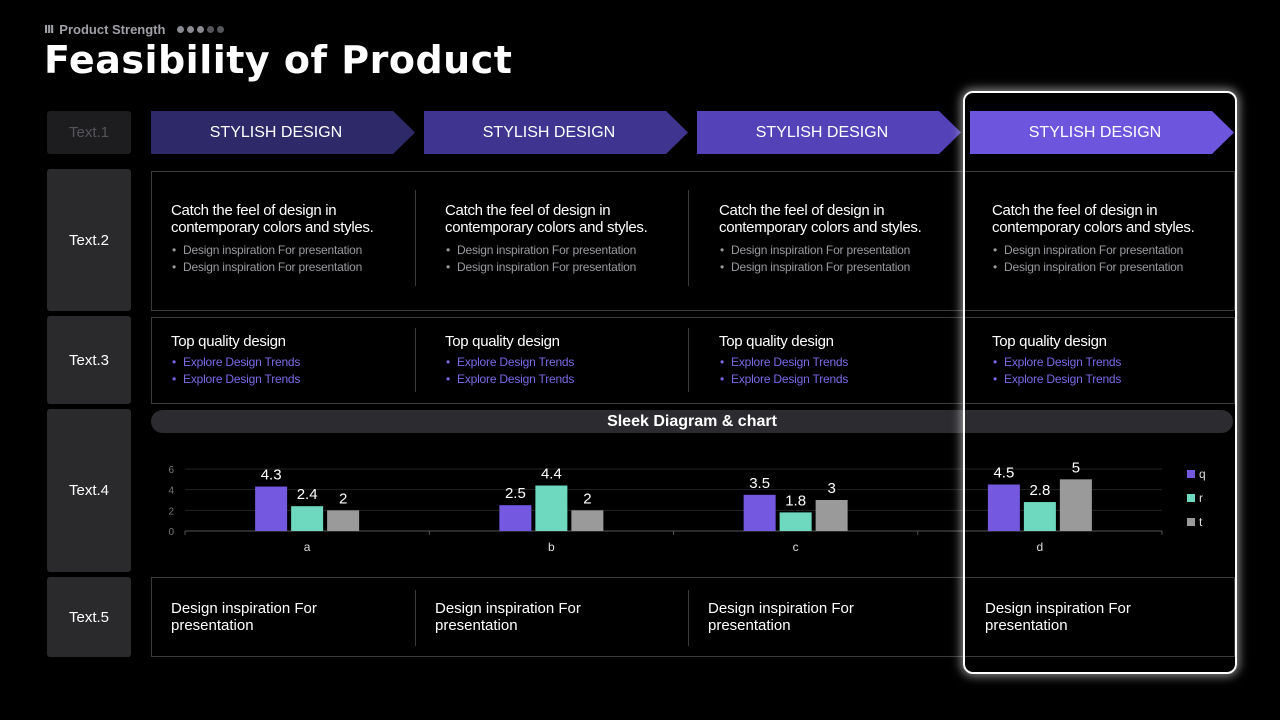 The height and width of the screenshot is (720, 1280). What do you see at coordinates (1039, 490) in the screenshot?
I see `data-label: 2.8` at bounding box center [1039, 490].